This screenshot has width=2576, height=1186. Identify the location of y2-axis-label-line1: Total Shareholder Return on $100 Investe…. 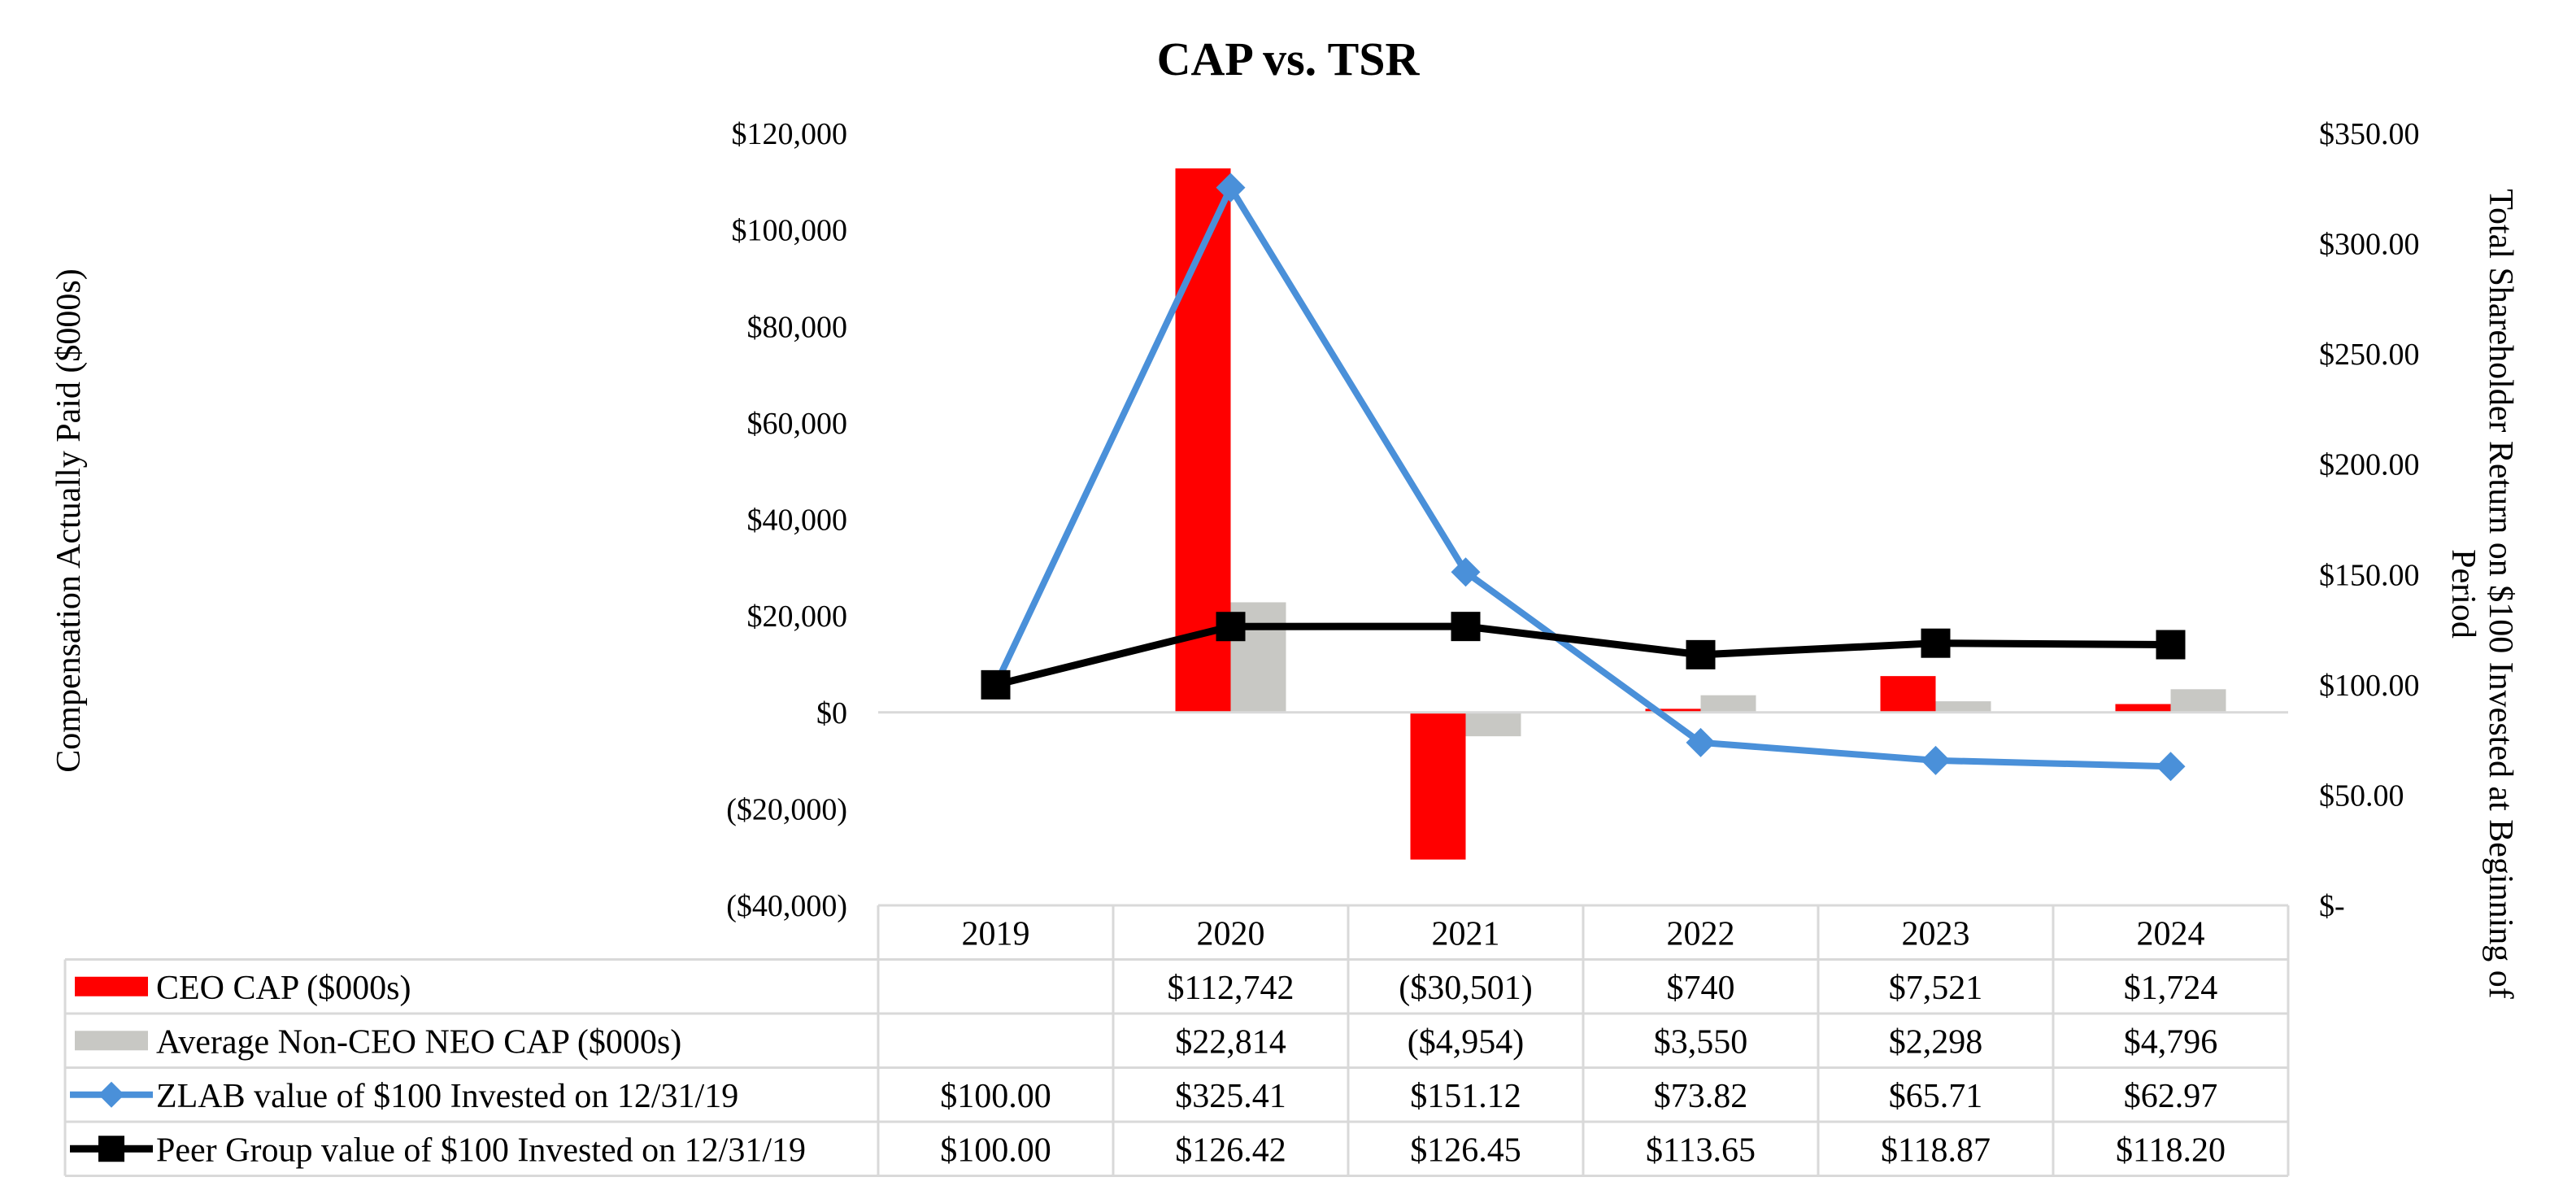
(2501, 594).